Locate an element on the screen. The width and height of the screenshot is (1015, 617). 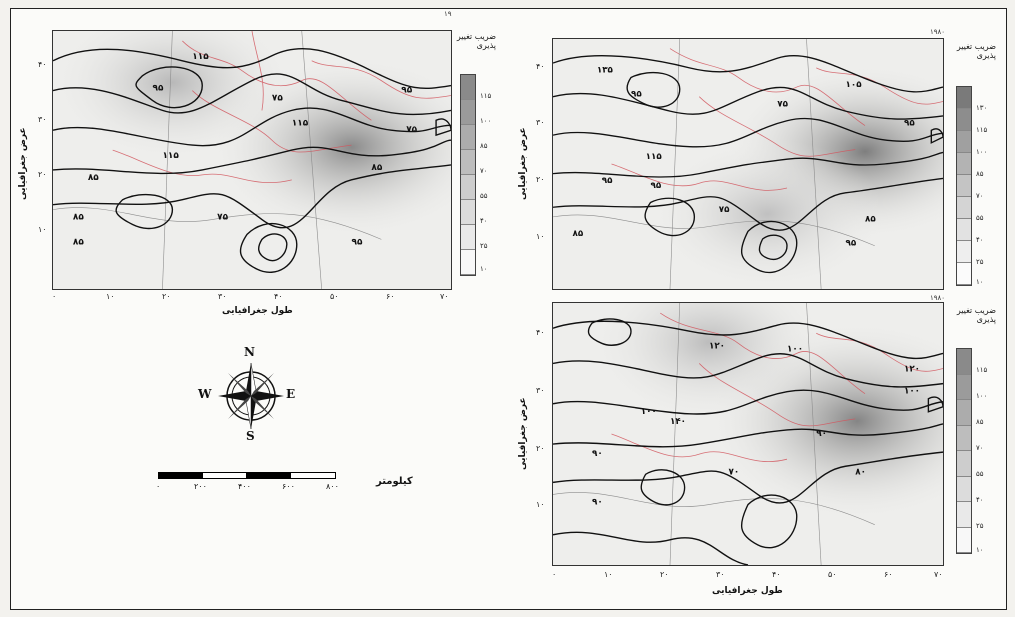
legend-1: ضریب تغییر پذیری is located at coordinates (474, 41).